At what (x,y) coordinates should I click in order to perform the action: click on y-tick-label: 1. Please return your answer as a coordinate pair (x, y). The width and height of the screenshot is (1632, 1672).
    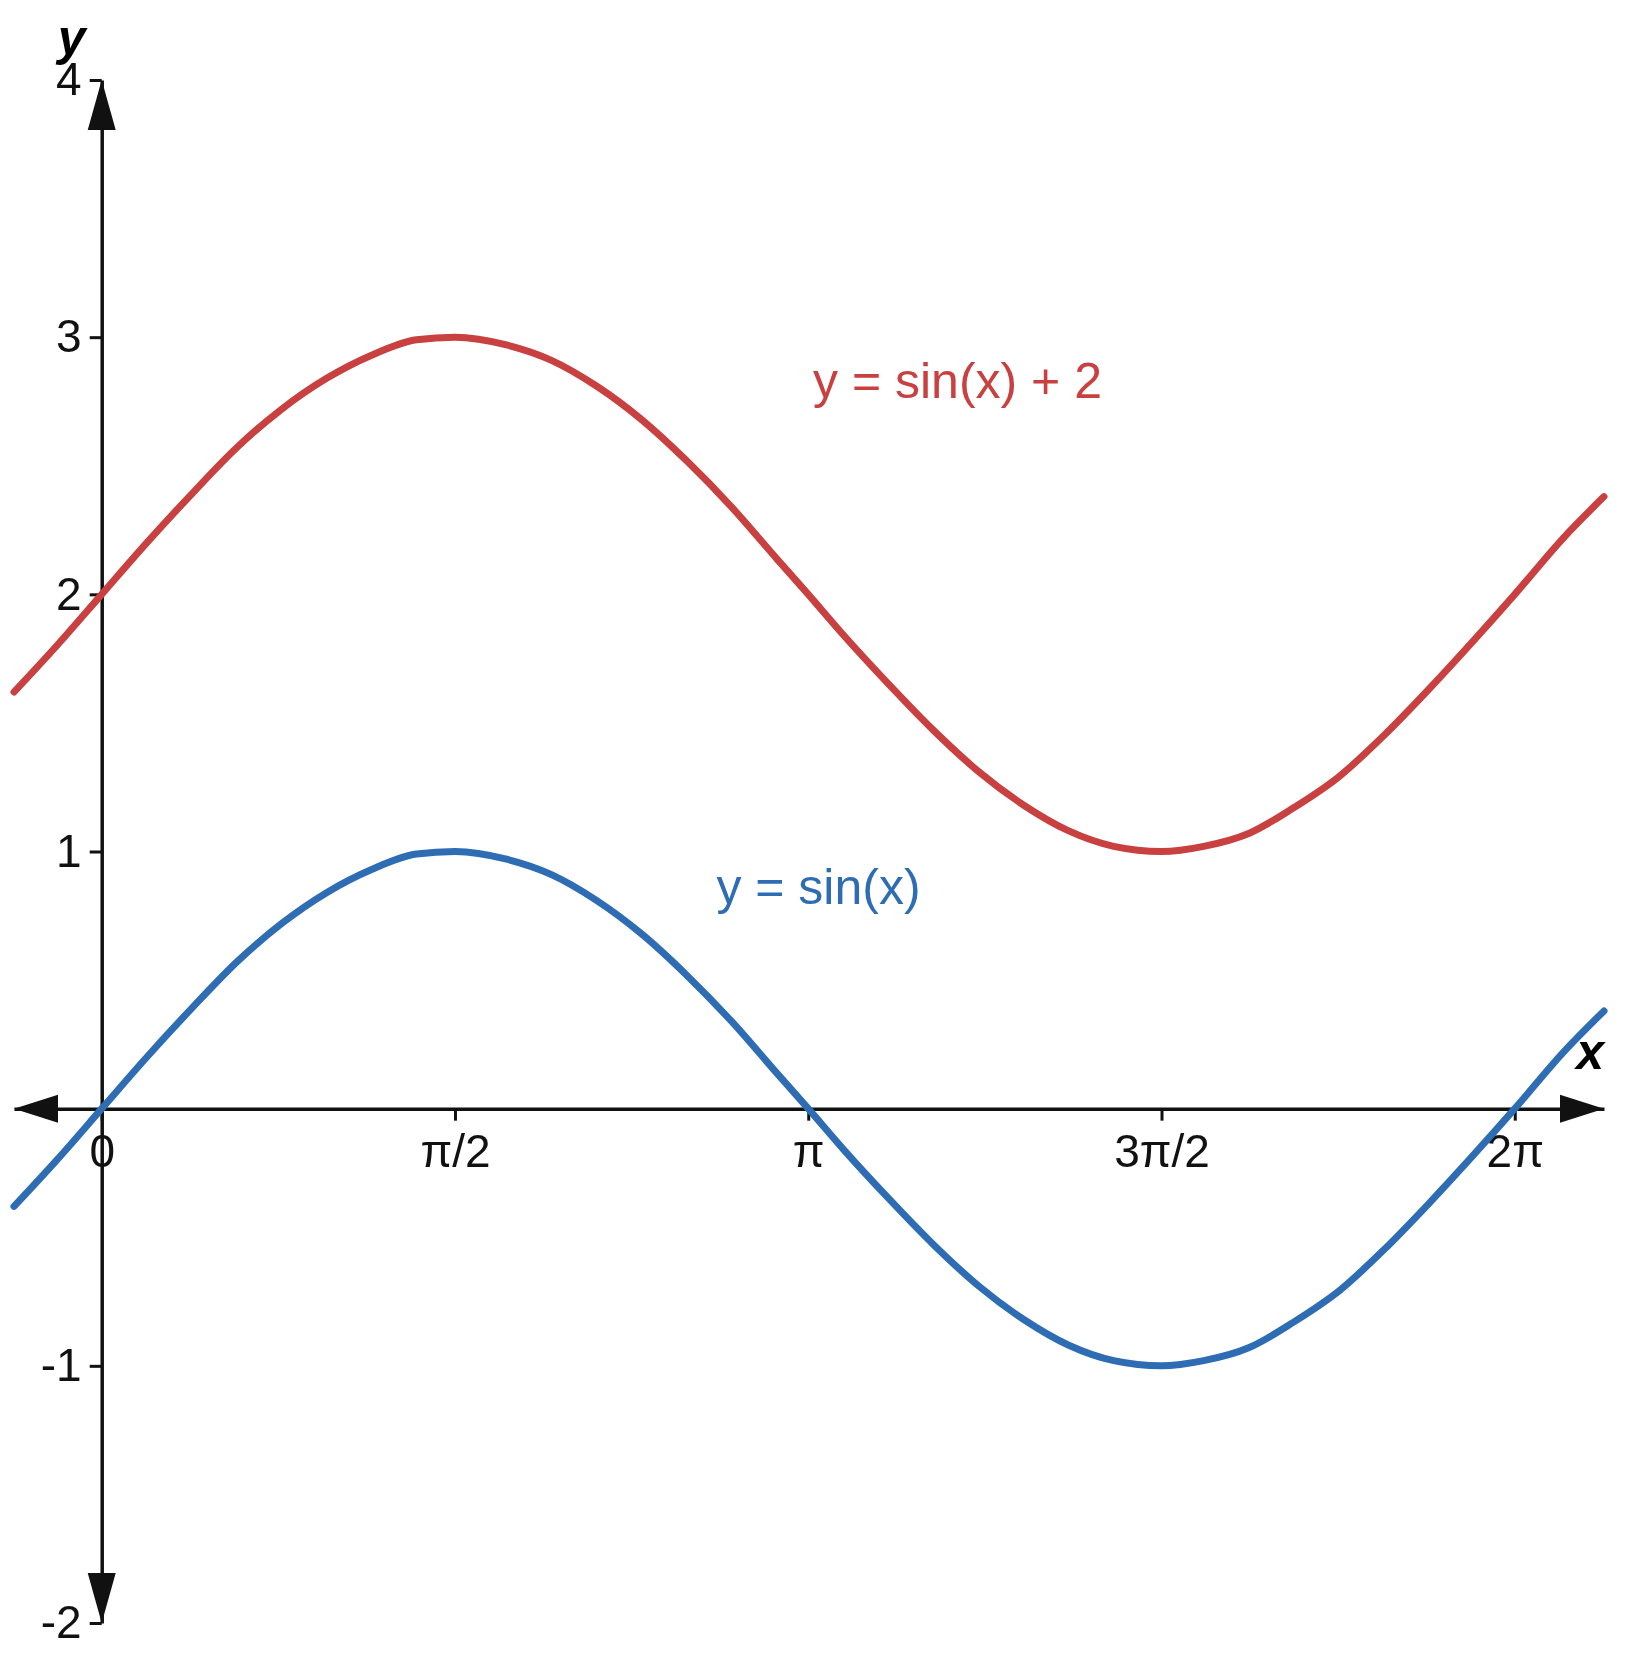
    Looking at the image, I should click on (69, 850).